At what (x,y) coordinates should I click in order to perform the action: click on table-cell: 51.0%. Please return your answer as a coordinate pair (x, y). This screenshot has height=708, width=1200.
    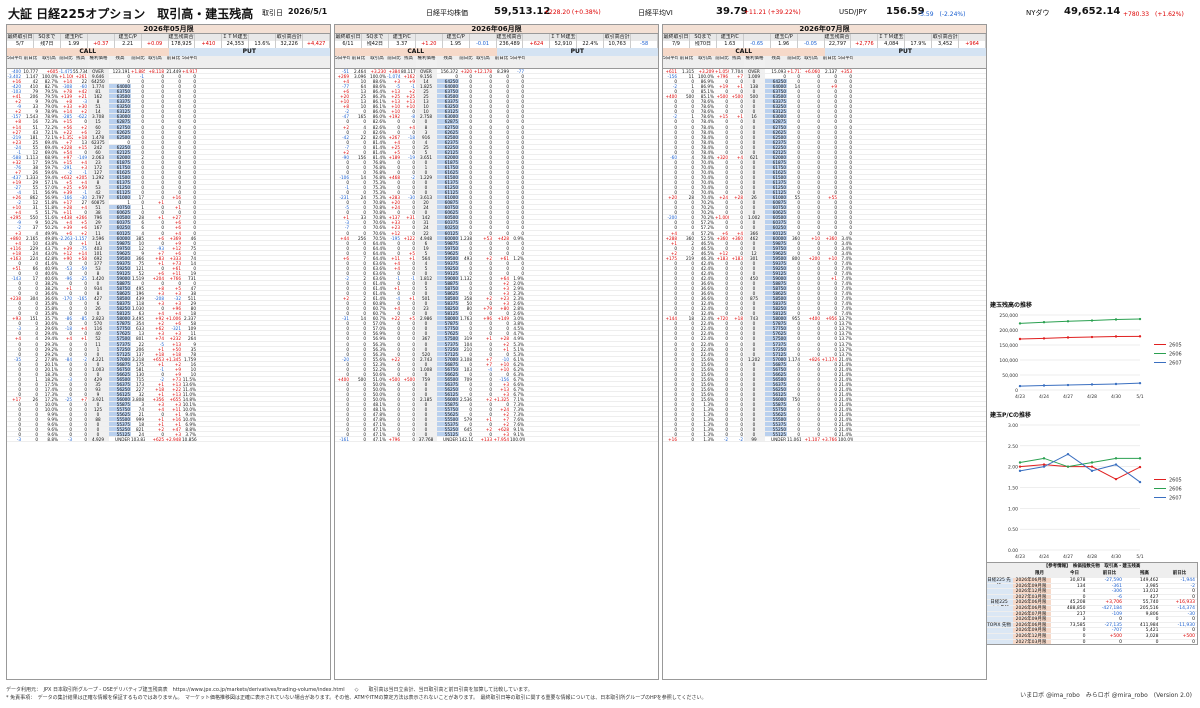
    Looking at the image, I should click on (379, 378).